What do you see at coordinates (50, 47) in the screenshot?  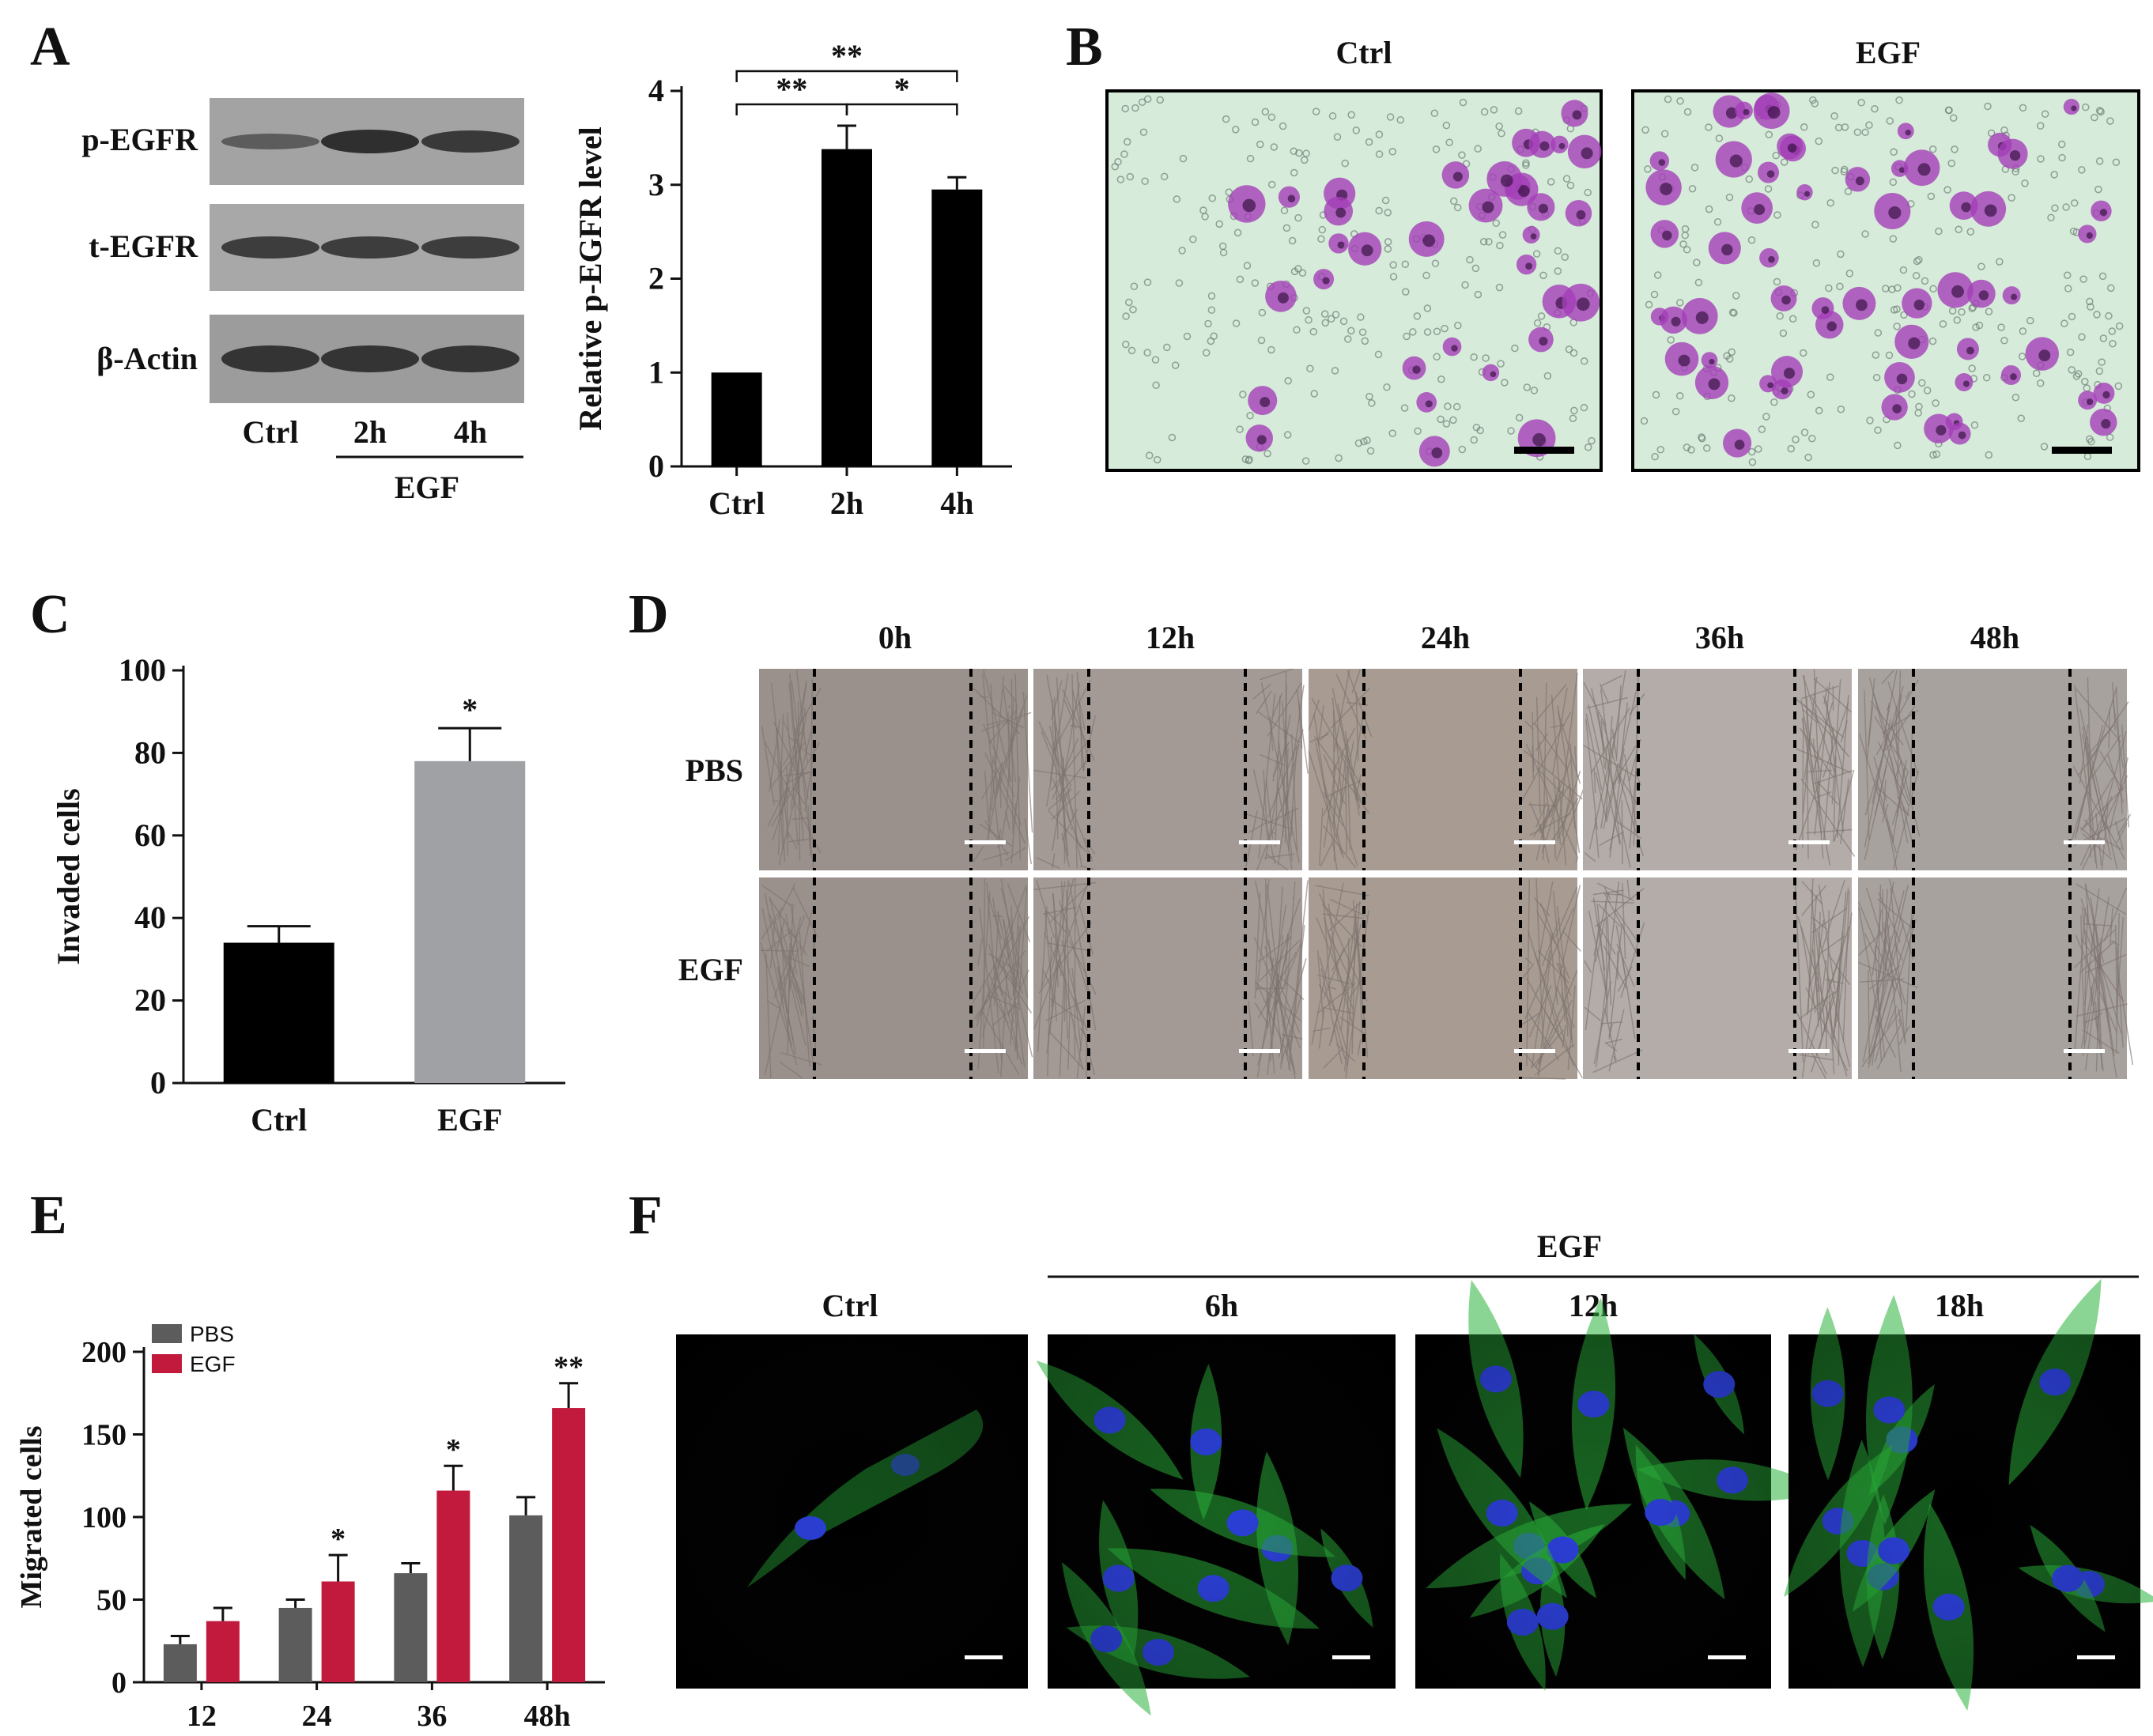 I see `panel-letter-a: A` at bounding box center [50, 47].